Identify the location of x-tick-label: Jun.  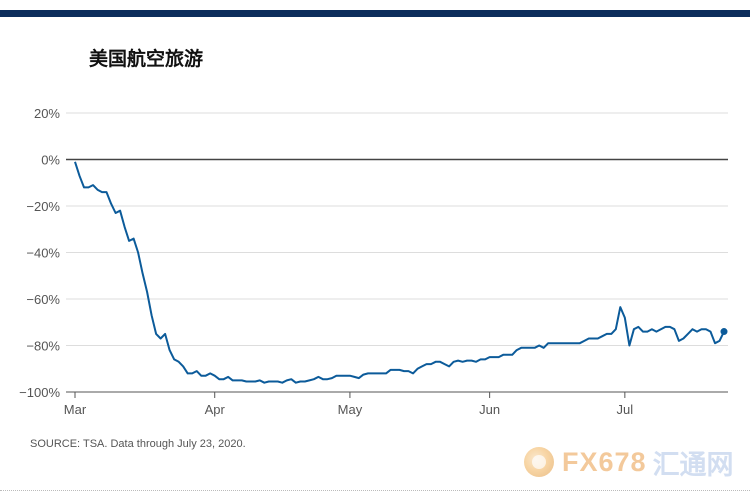
(489, 409).